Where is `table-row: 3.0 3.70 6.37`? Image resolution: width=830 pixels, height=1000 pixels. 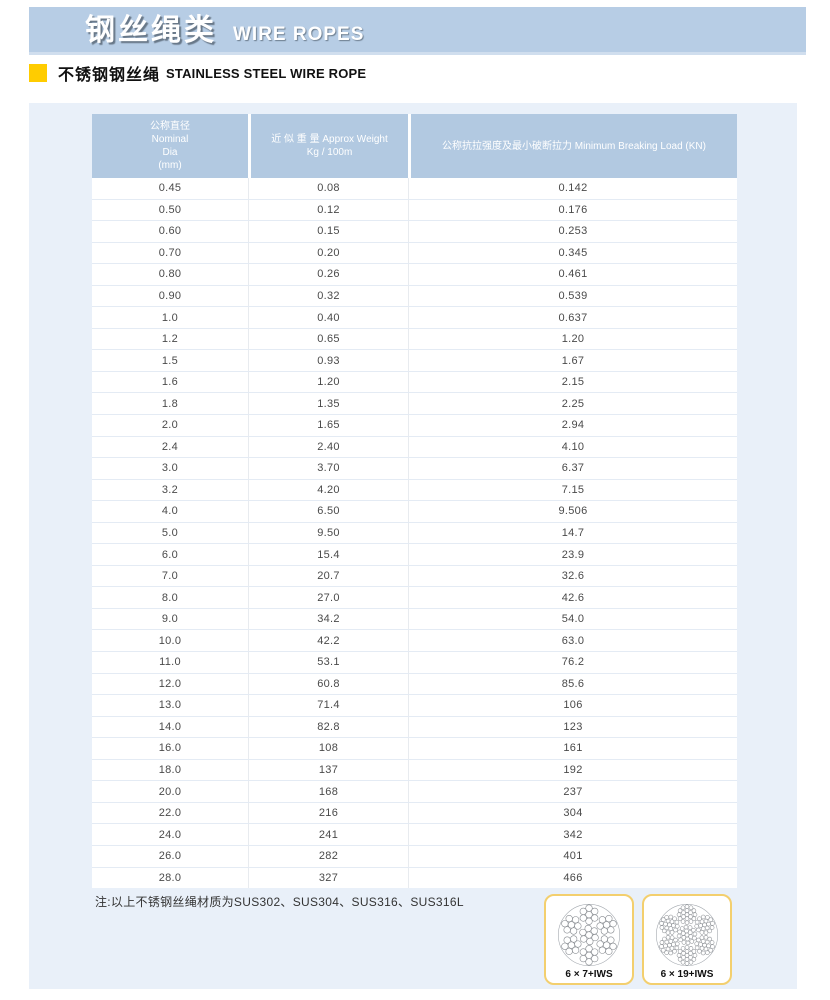 table-row: 3.0 3.70 6.37 is located at coordinates (414, 469).